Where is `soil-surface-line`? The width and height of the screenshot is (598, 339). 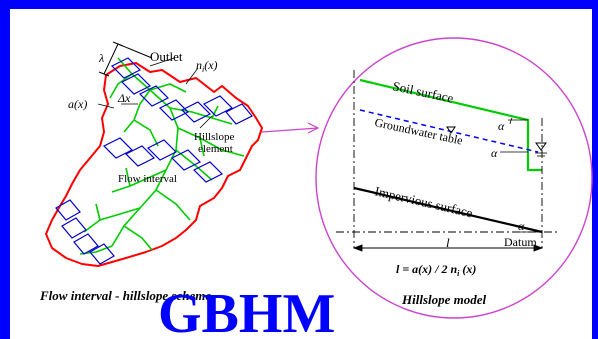
soil-surface-line is located at coordinates (450, 125).